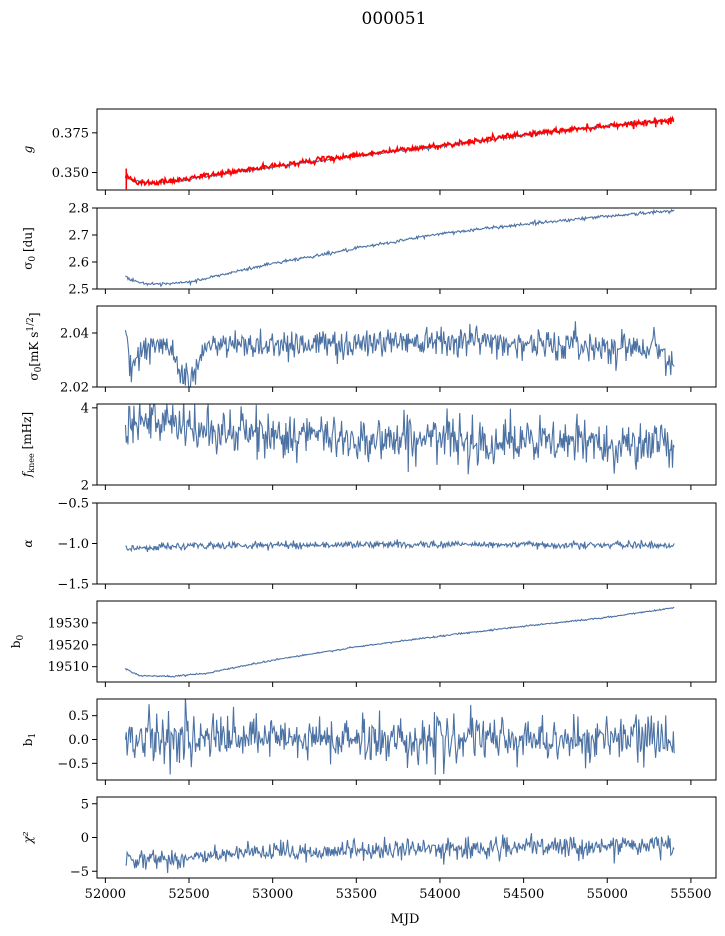 The height and width of the screenshot is (936, 725). What do you see at coordinates (35, 346) in the screenshot?
I see `y-axis-label: σ0[mK s1/2]` at bounding box center [35, 346].